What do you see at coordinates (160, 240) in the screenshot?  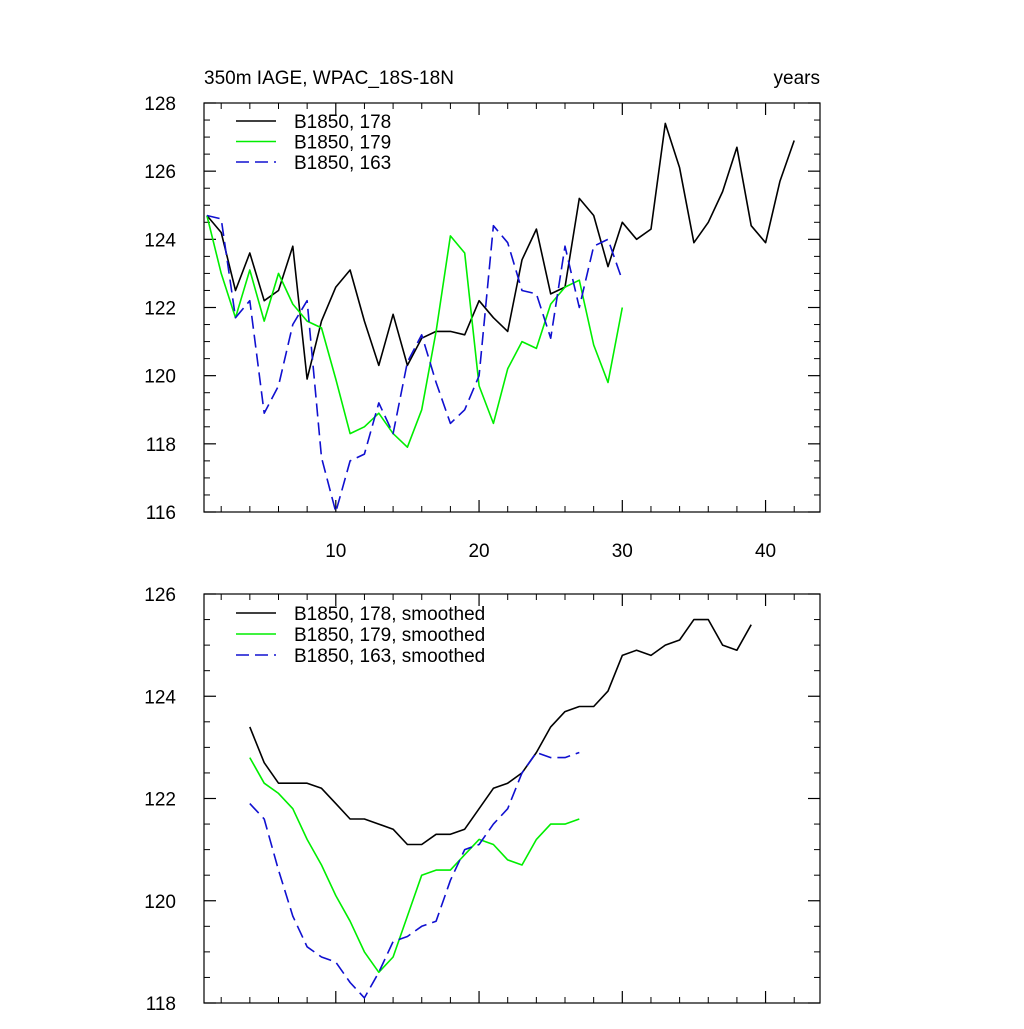 I see `panel-1-y-tick-label: 124` at bounding box center [160, 240].